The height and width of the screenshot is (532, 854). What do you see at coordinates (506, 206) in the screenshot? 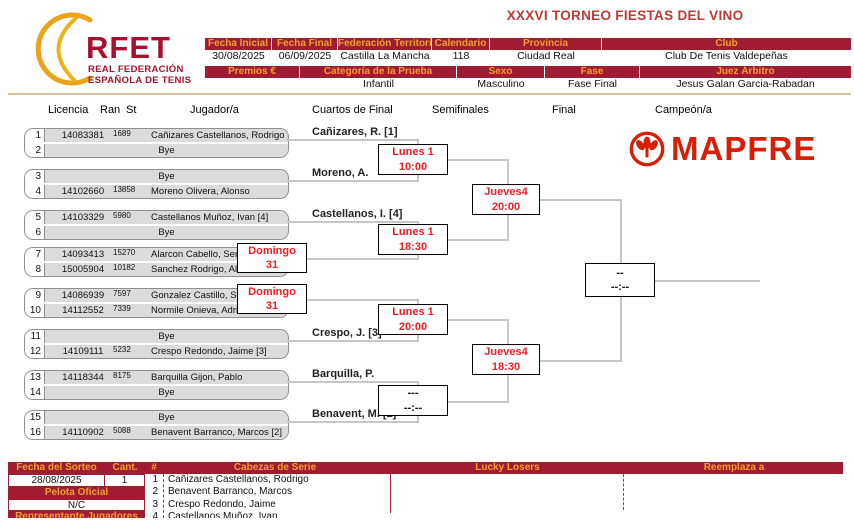
I see `match-time: 20:00` at bounding box center [506, 206].